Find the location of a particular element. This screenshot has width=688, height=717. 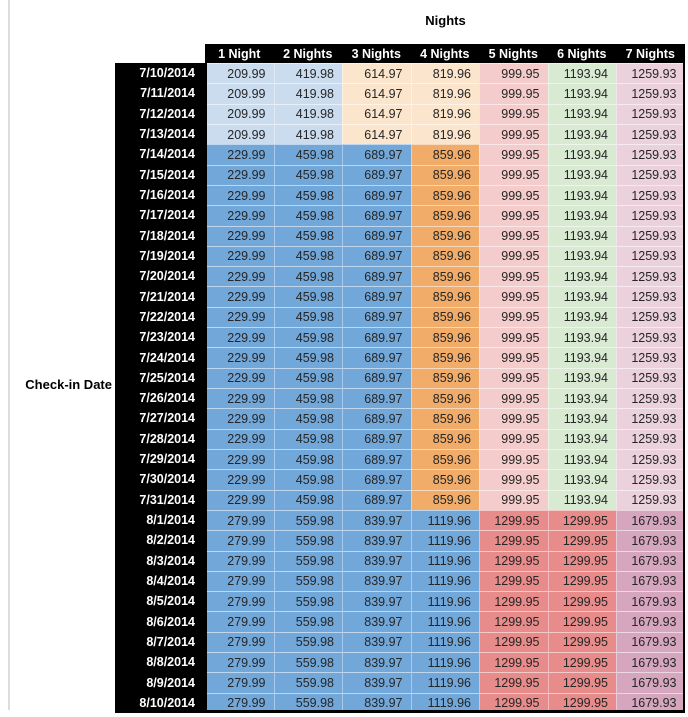

price-cell: 614.97 is located at coordinates (376, 73).